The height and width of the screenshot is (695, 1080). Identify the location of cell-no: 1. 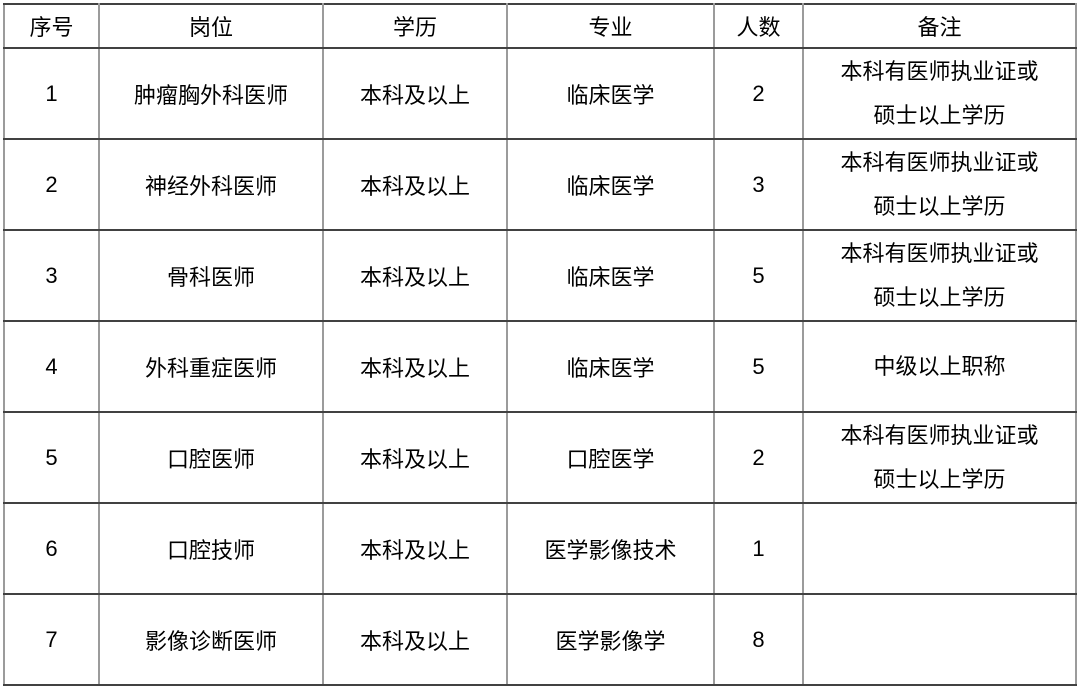
(51, 93).